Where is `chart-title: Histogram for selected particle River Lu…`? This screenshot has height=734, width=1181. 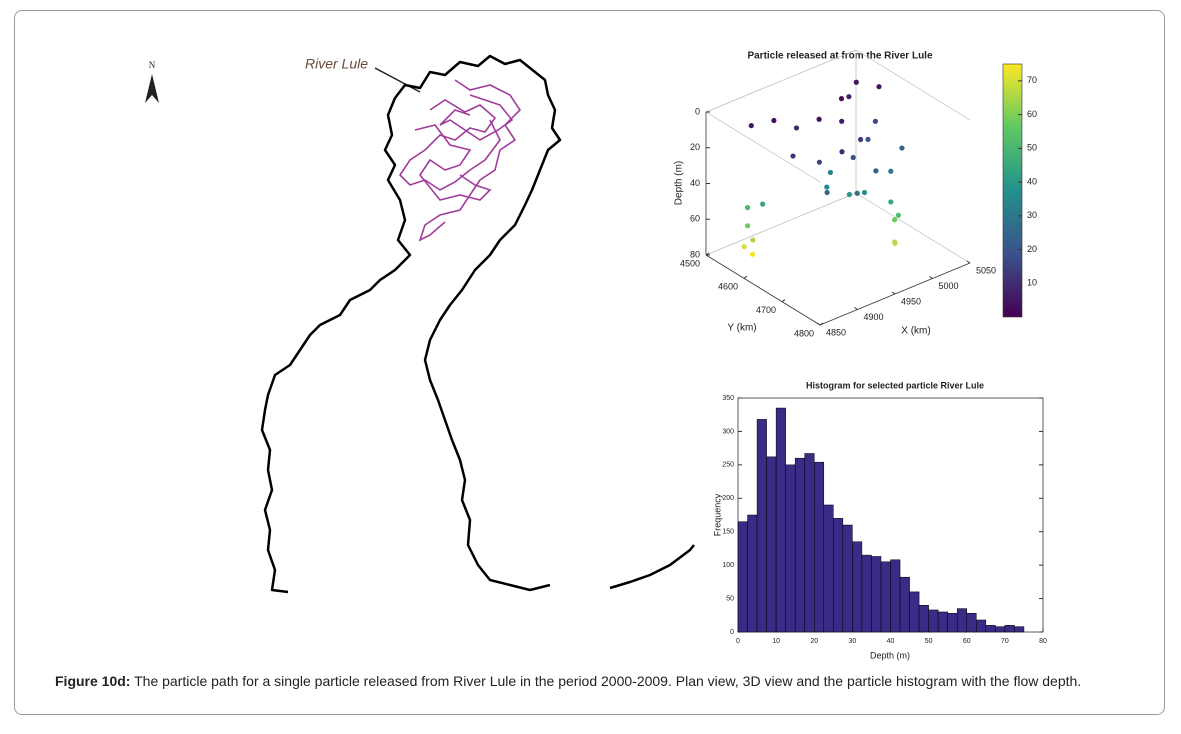 chart-title: Histogram for selected particle River Lu… is located at coordinates (895, 385).